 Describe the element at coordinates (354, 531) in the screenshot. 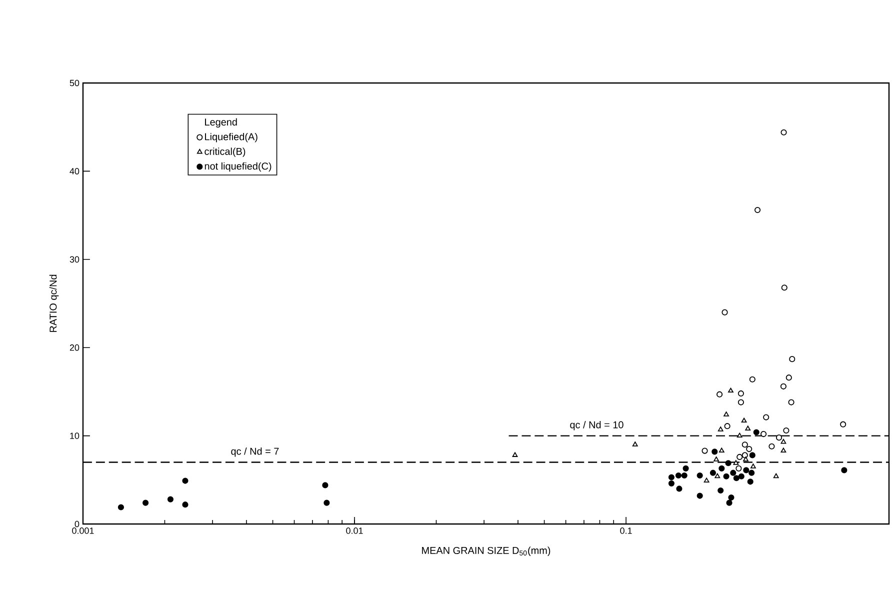

I see `x-tick-label: 0.01` at that location.